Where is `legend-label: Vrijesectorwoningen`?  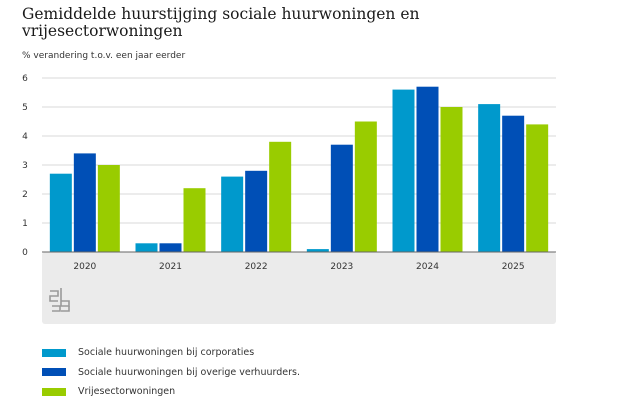
legend-label: Vrijesectorwoningen is located at coordinates (127, 392).